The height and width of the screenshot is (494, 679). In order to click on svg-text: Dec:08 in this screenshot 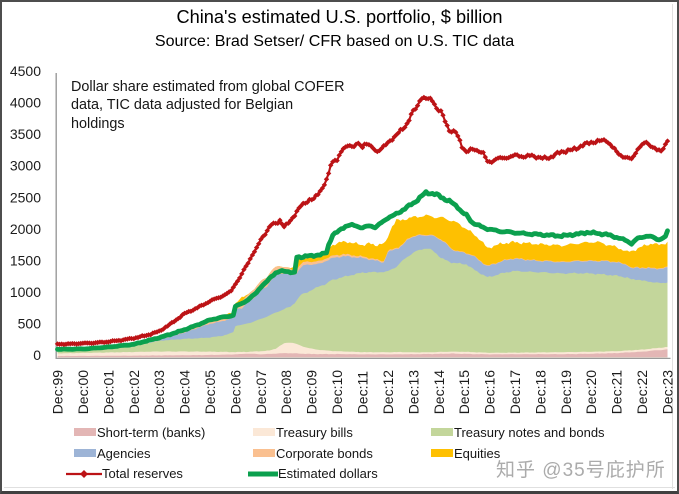, I will do `click(286, 392)`.